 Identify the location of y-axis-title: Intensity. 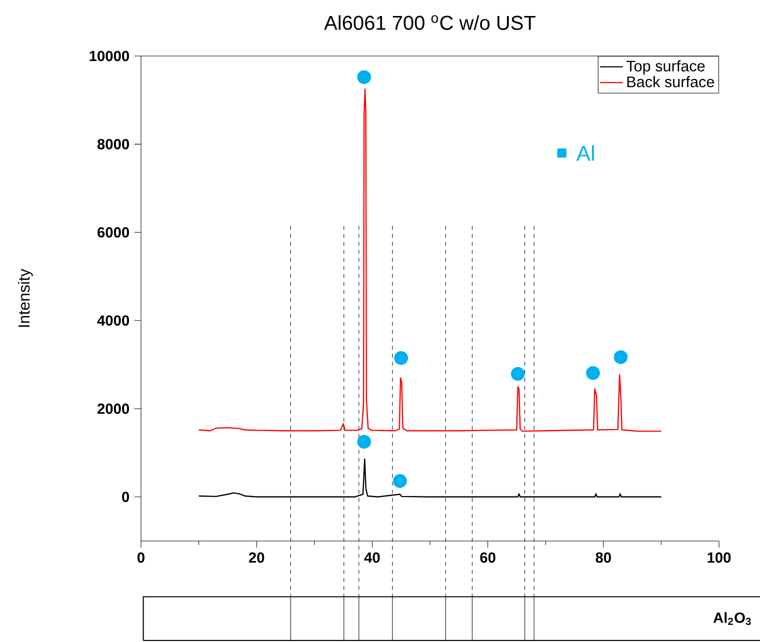
(25, 297).